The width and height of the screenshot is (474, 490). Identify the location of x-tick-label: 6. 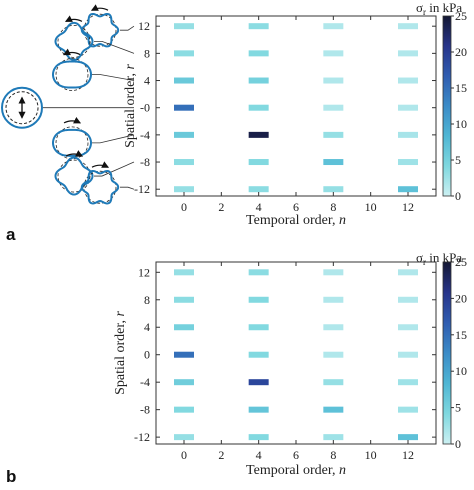
(296, 455).